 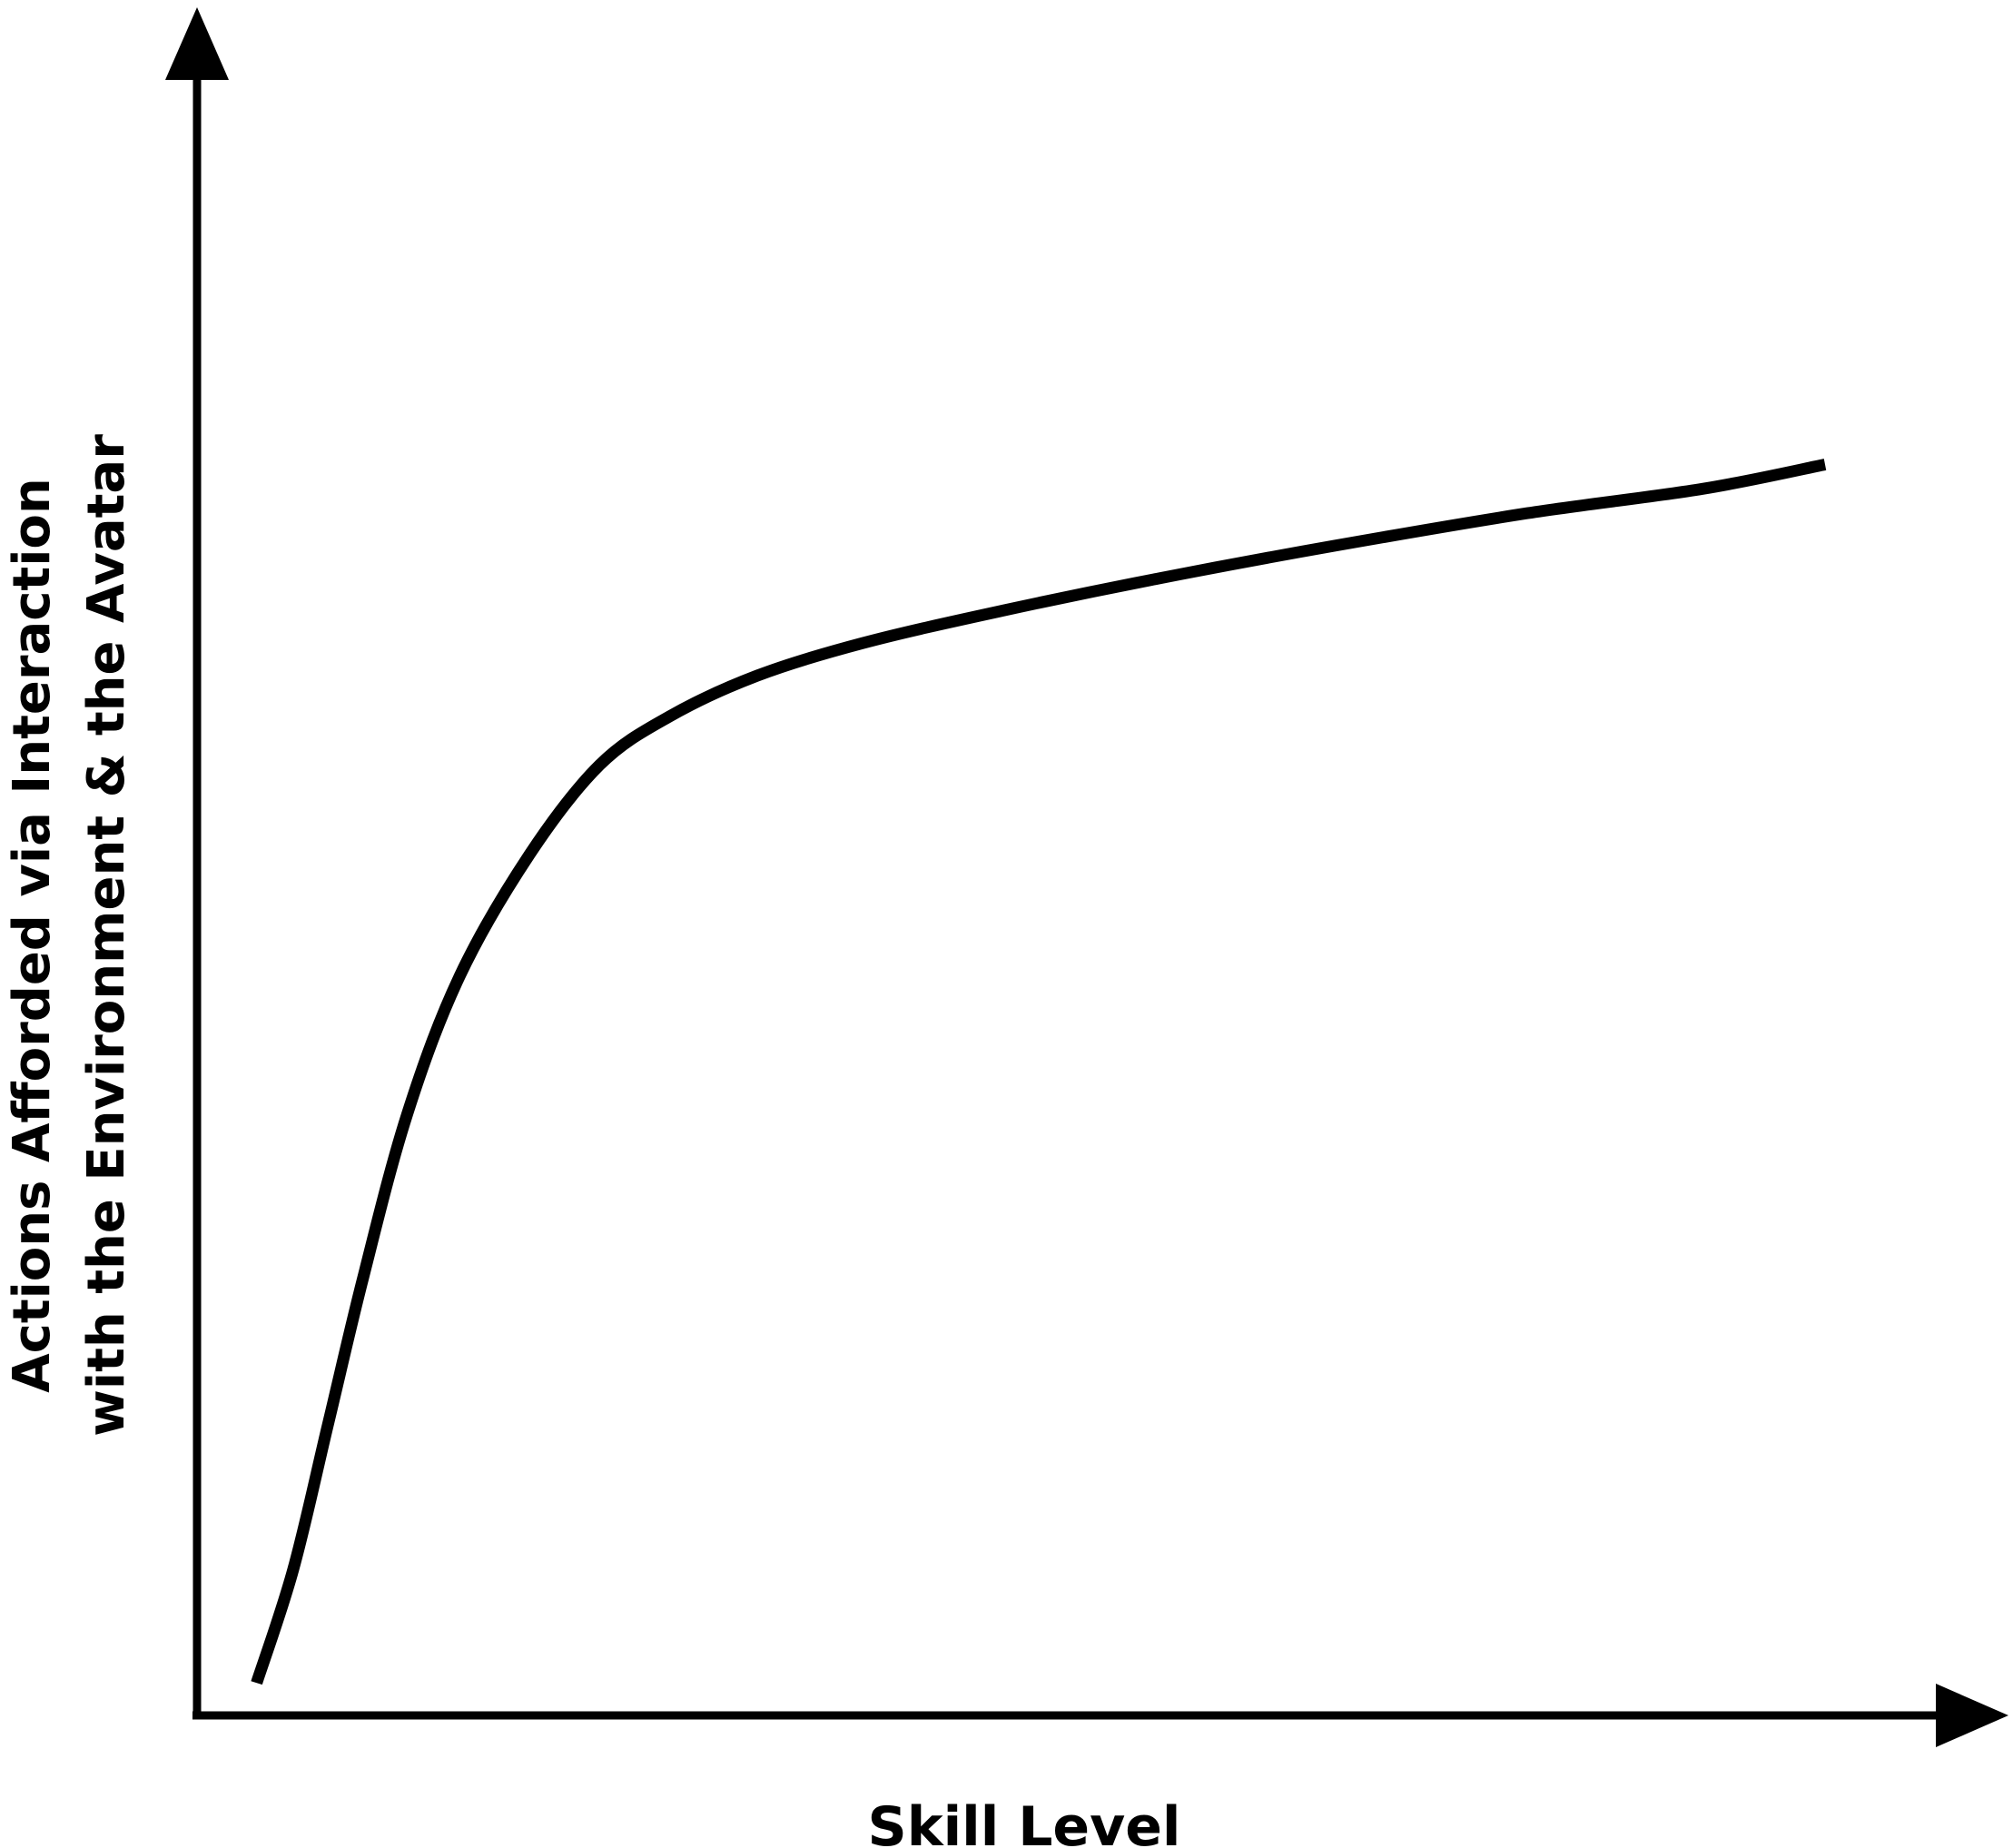 I want to click on y-axis, so click(x=197, y=863).